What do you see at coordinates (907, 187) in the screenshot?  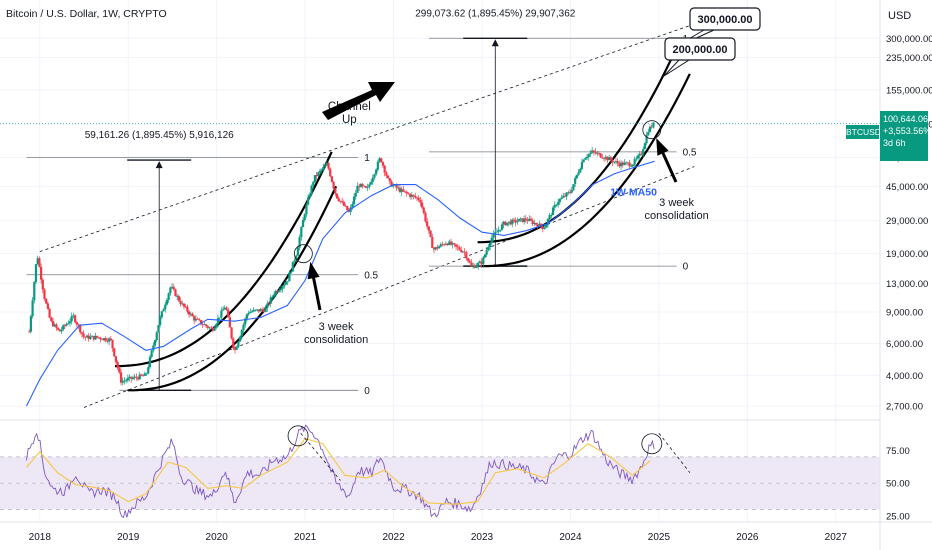 I see `y-tick-label: 45,000.00` at bounding box center [907, 187].